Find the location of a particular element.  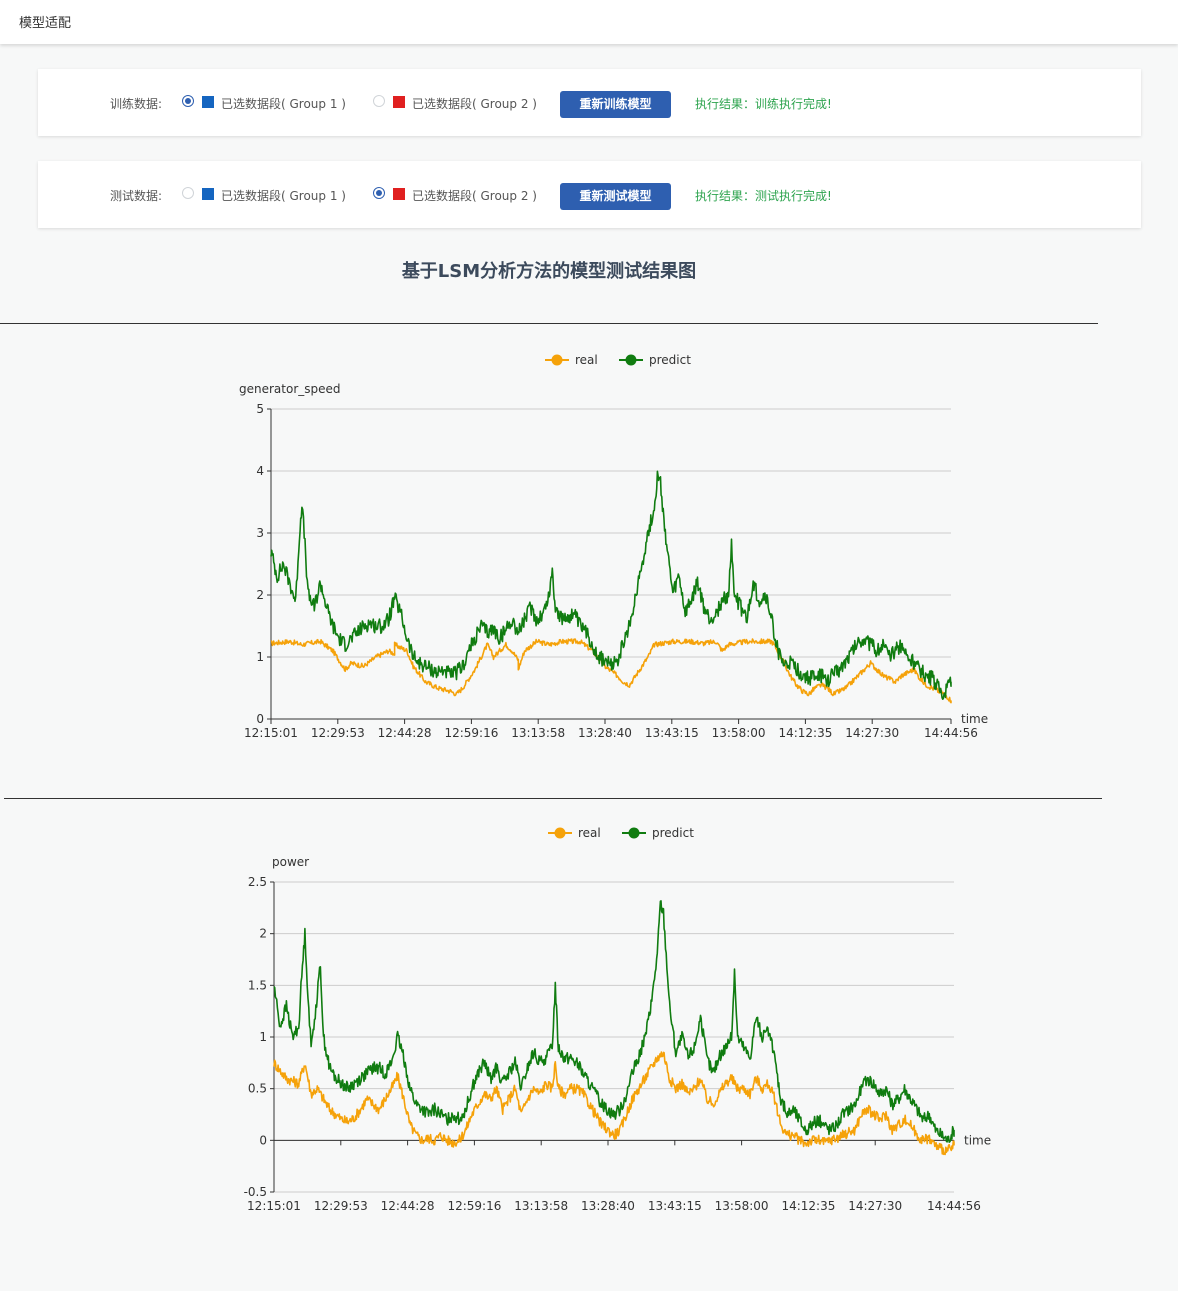

y-axis-title: generator_speed is located at coordinates (290, 389).